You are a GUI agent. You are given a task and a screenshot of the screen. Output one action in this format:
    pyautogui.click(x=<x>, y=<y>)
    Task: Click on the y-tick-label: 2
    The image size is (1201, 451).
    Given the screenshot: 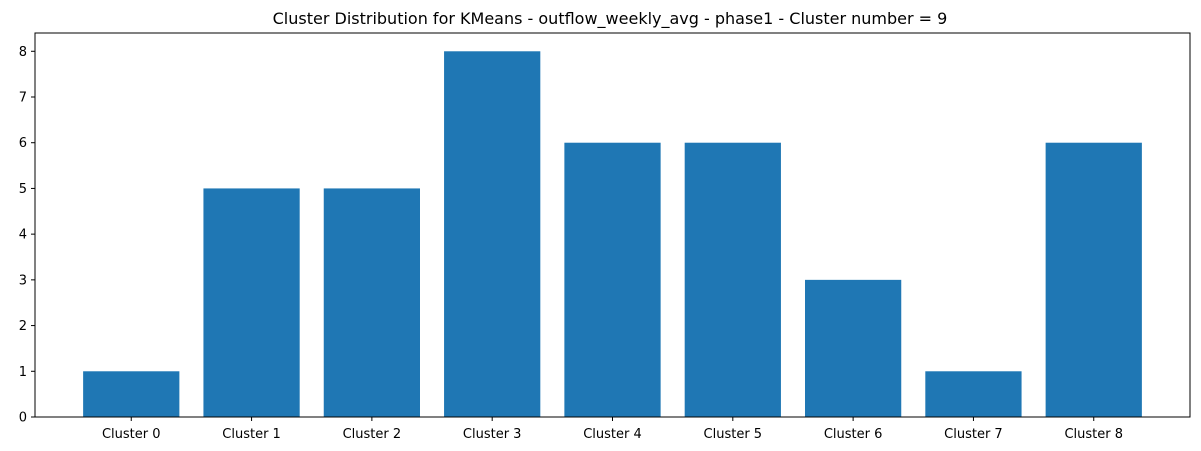 What is the action you would take?
    pyautogui.click(x=23, y=326)
    